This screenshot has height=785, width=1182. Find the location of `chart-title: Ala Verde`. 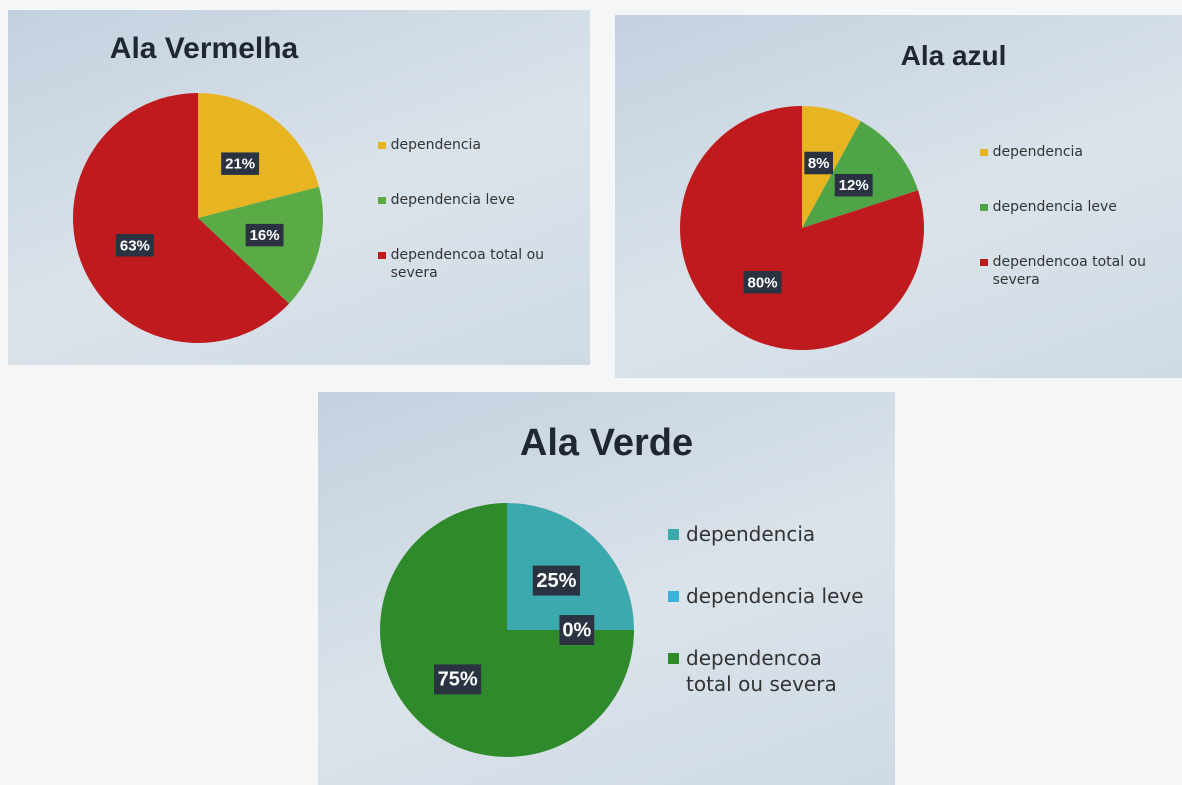

chart-title: Ala Verde is located at coordinates (606, 443).